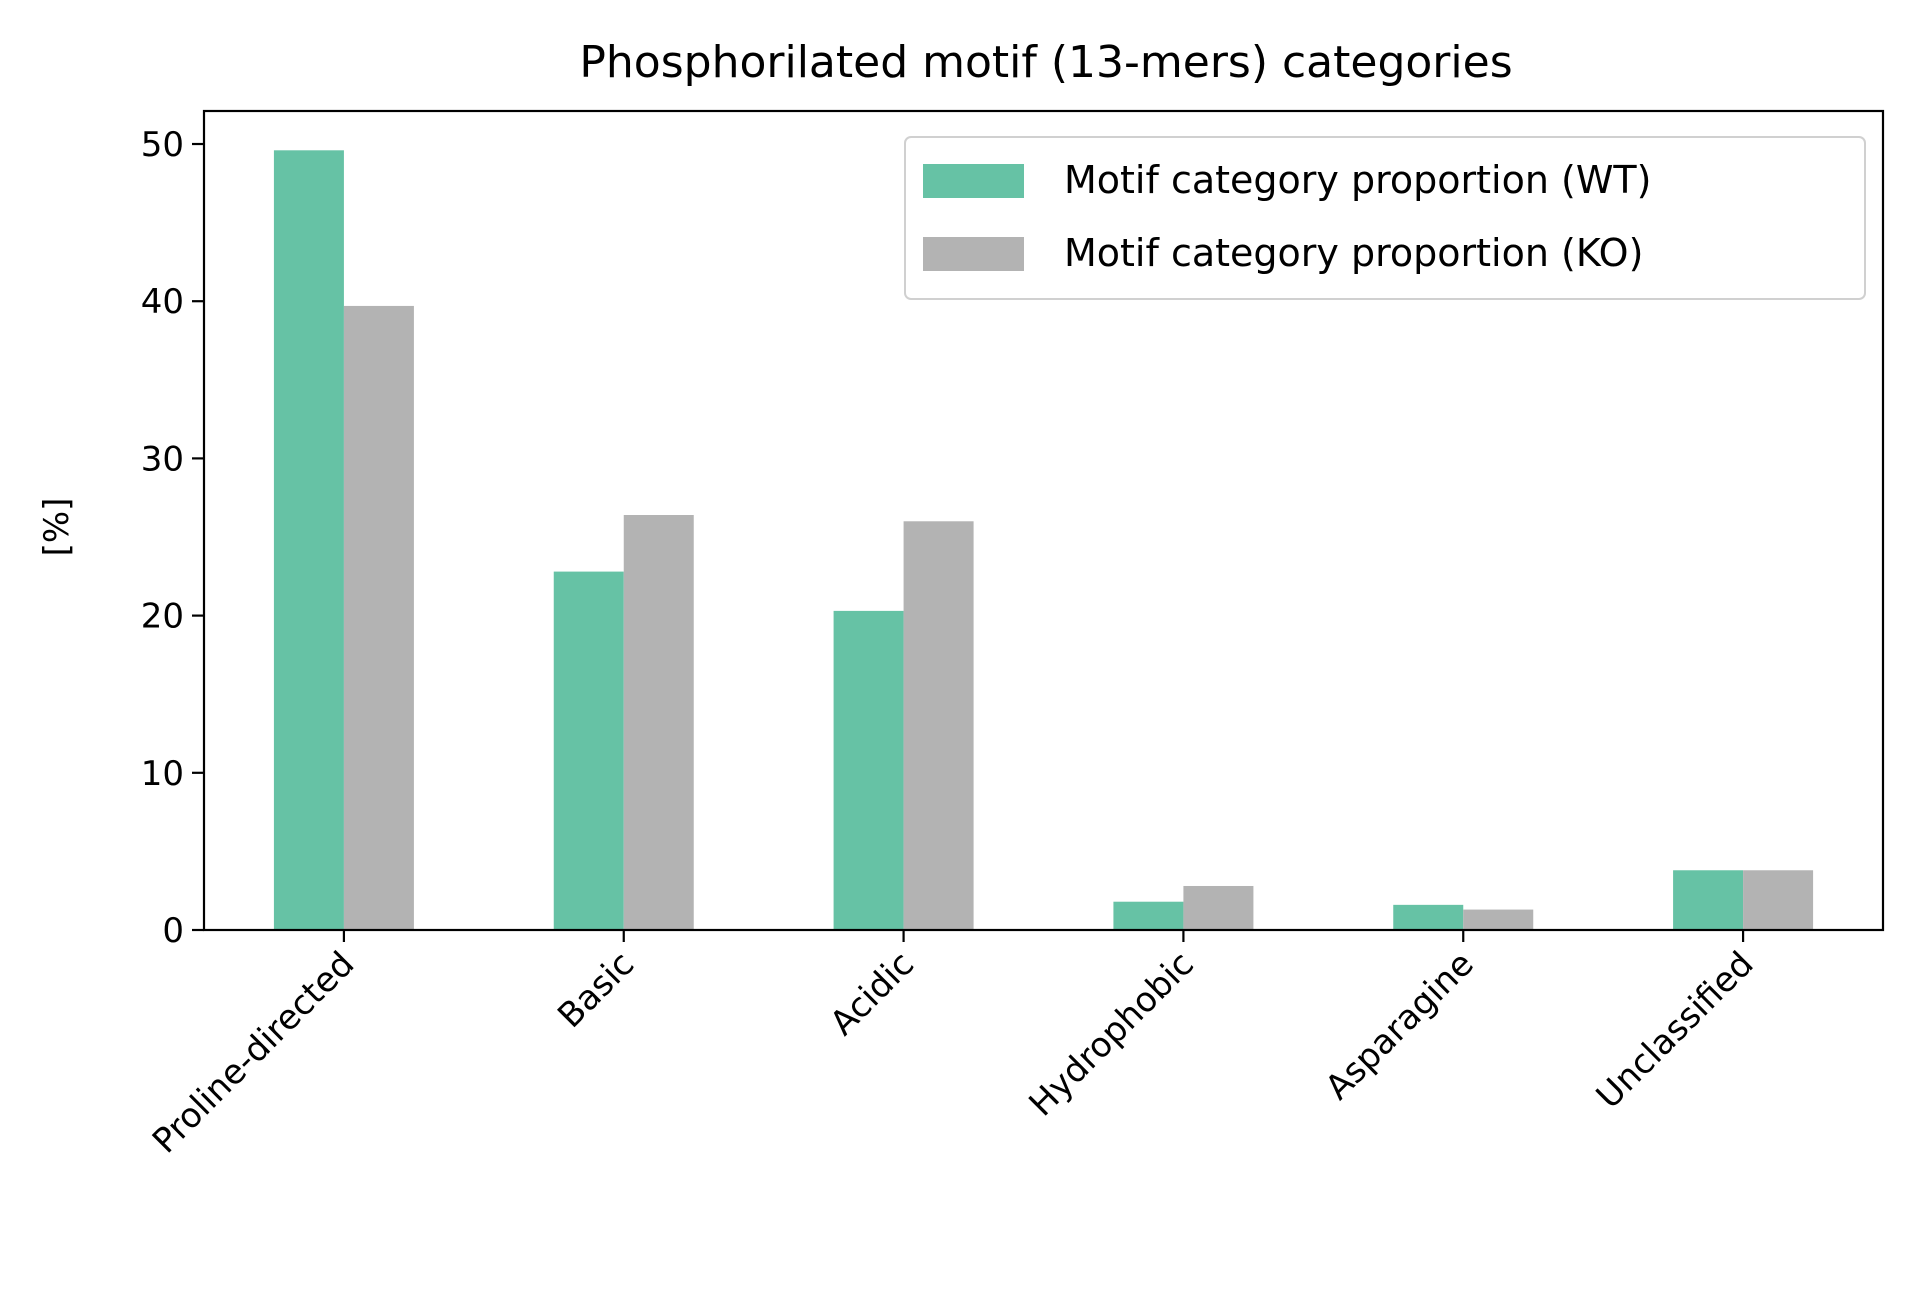  I want to click on legend-box, so click(1385, 218).